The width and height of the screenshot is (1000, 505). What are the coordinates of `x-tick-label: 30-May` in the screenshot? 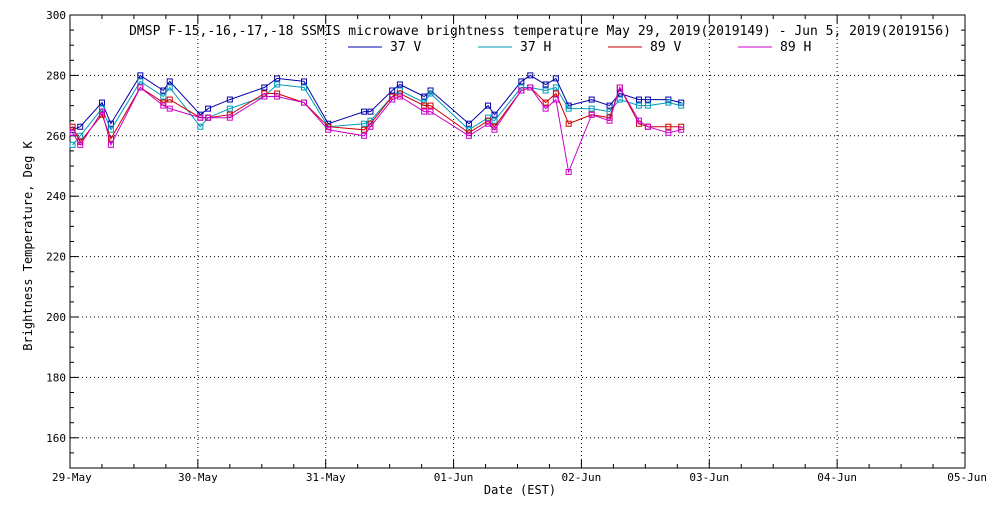 It's located at (198, 477).